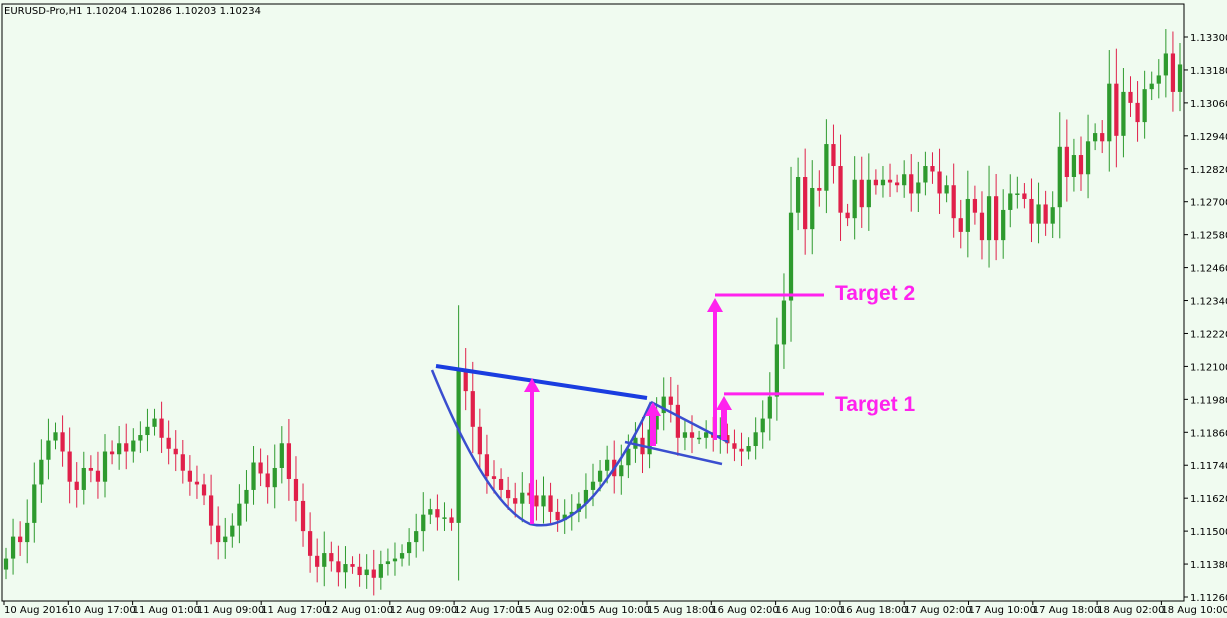  Describe the element at coordinates (1208, 367) in the screenshot. I see `y-tick-label: 1.12100` at that location.